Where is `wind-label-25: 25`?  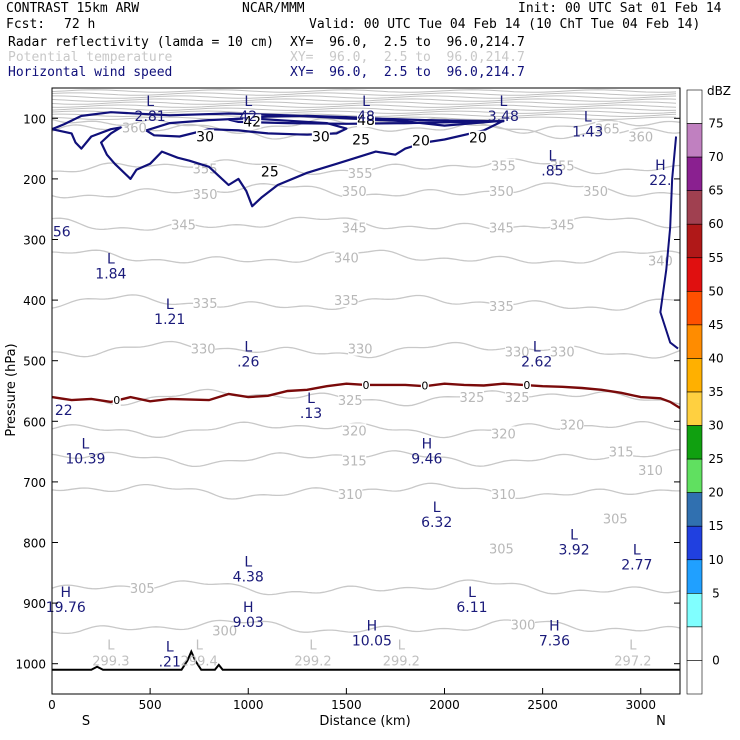
wind-label-25: 25 is located at coordinates (361, 141).